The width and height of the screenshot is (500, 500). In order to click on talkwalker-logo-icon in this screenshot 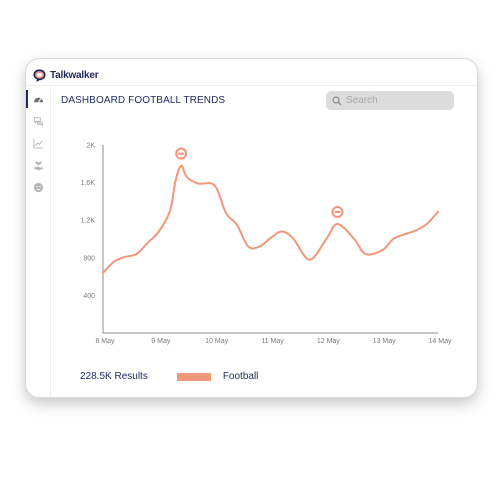, I will do `click(39, 75)`.